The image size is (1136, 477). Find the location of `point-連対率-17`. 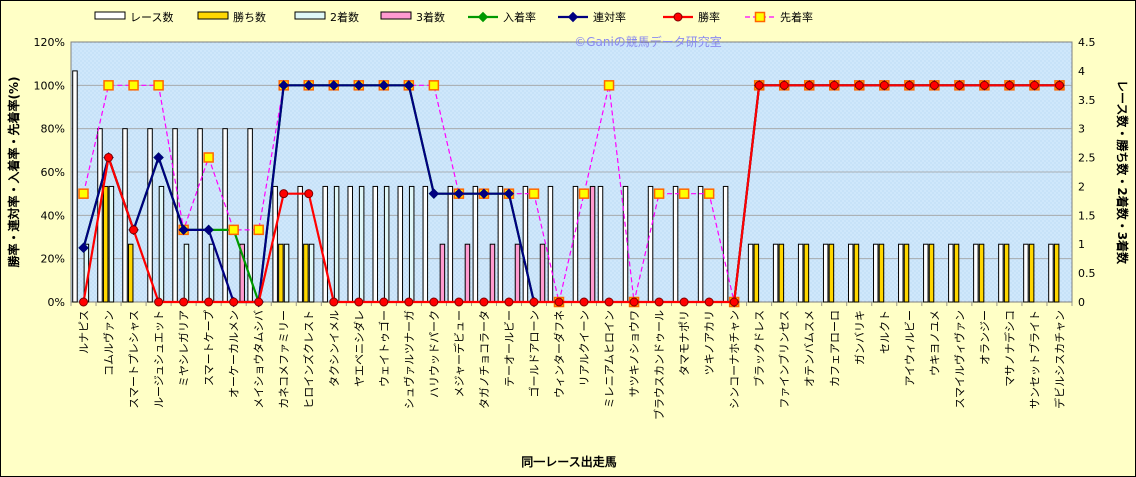

point-連対率-17 is located at coordinates (509, 193).